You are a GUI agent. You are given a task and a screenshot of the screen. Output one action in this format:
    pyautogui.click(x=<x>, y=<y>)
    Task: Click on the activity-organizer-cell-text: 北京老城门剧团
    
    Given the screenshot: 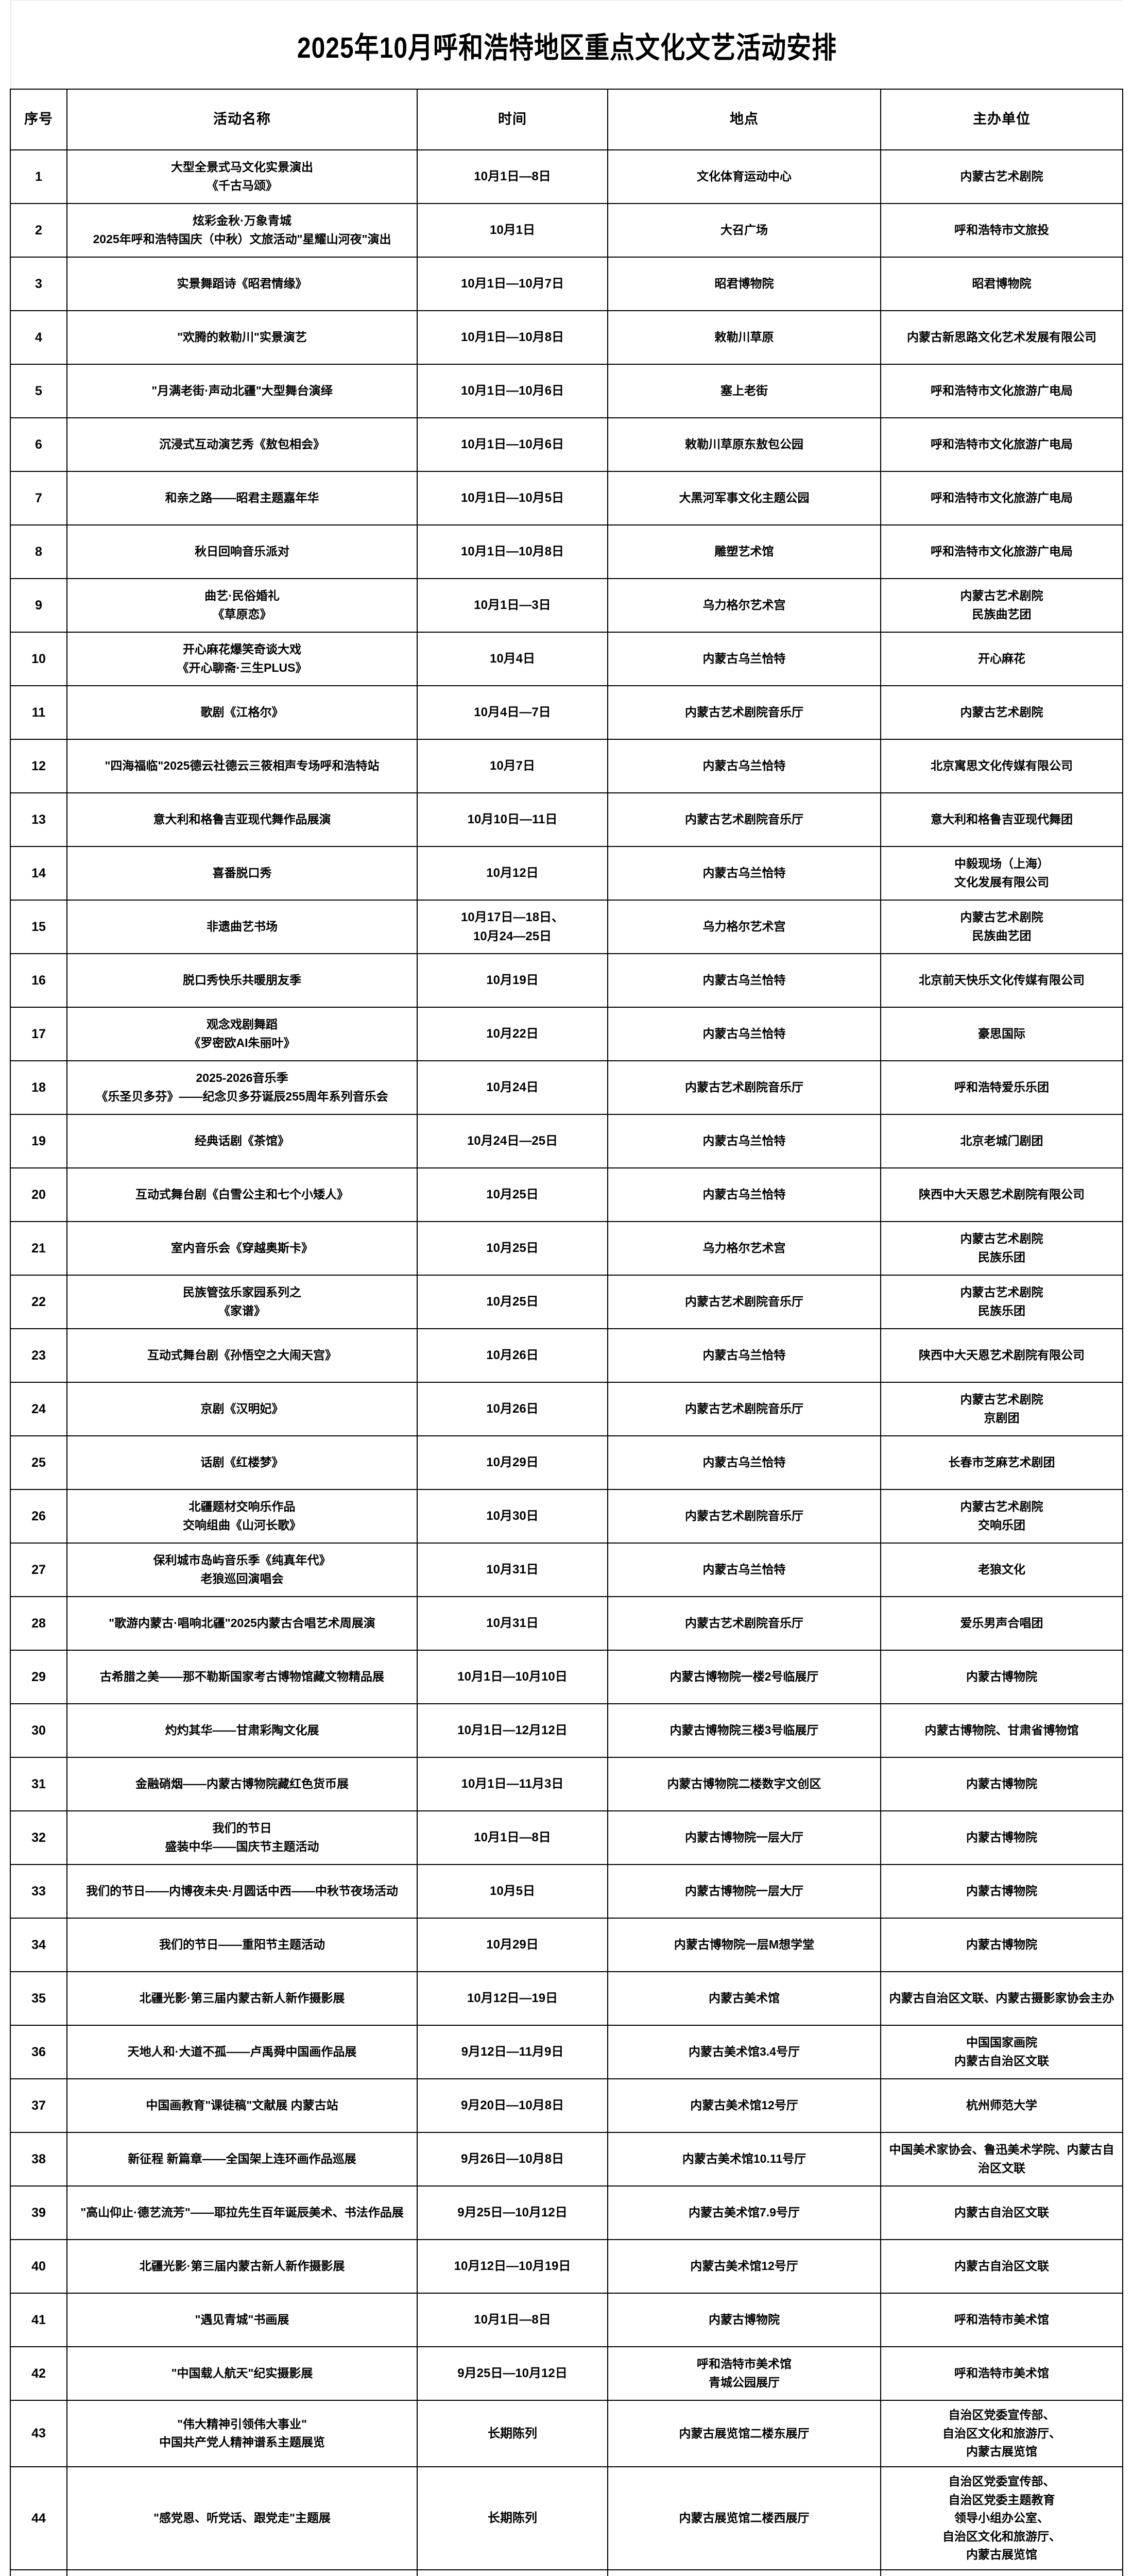 What is the action you would take?
    pyautogui.click(x=1002, y=1141)
    